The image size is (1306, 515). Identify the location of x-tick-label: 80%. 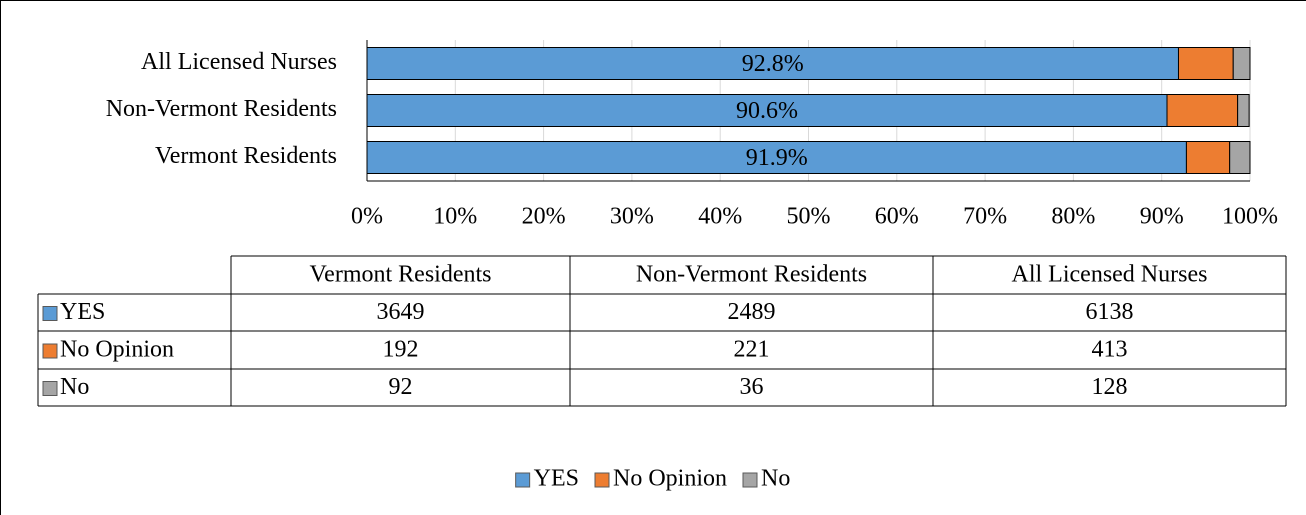
(1073, 217).